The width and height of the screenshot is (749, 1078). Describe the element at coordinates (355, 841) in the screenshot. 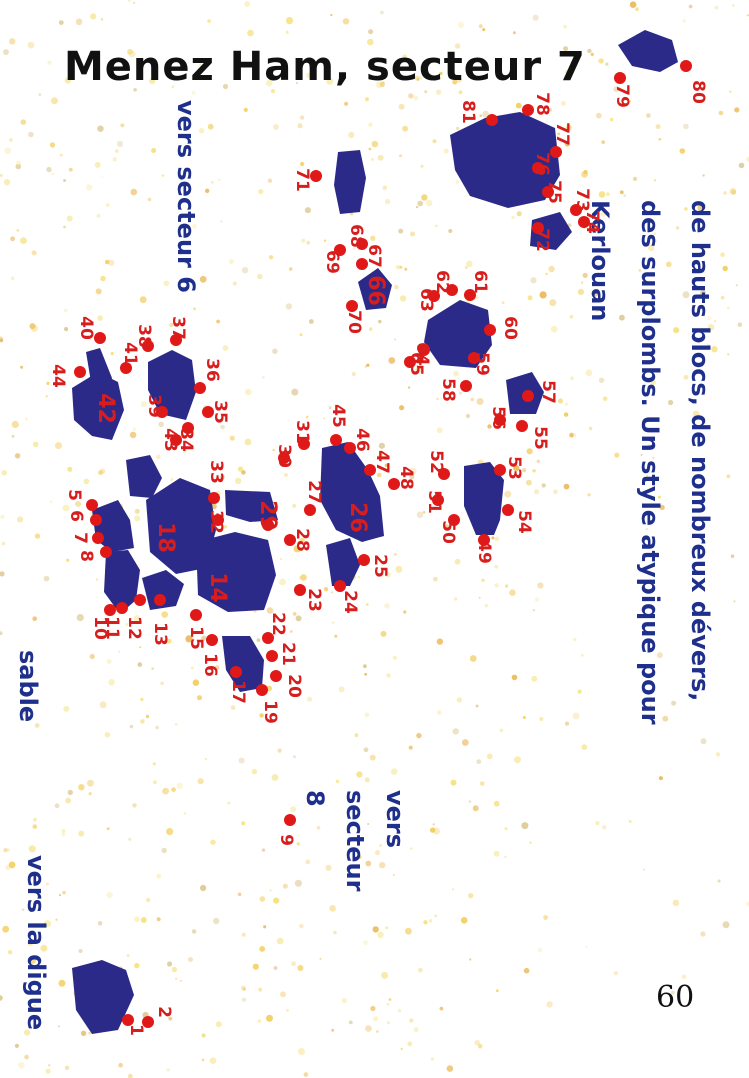

I see `label-vers-secteur-8: vers secteur 8` at that location.